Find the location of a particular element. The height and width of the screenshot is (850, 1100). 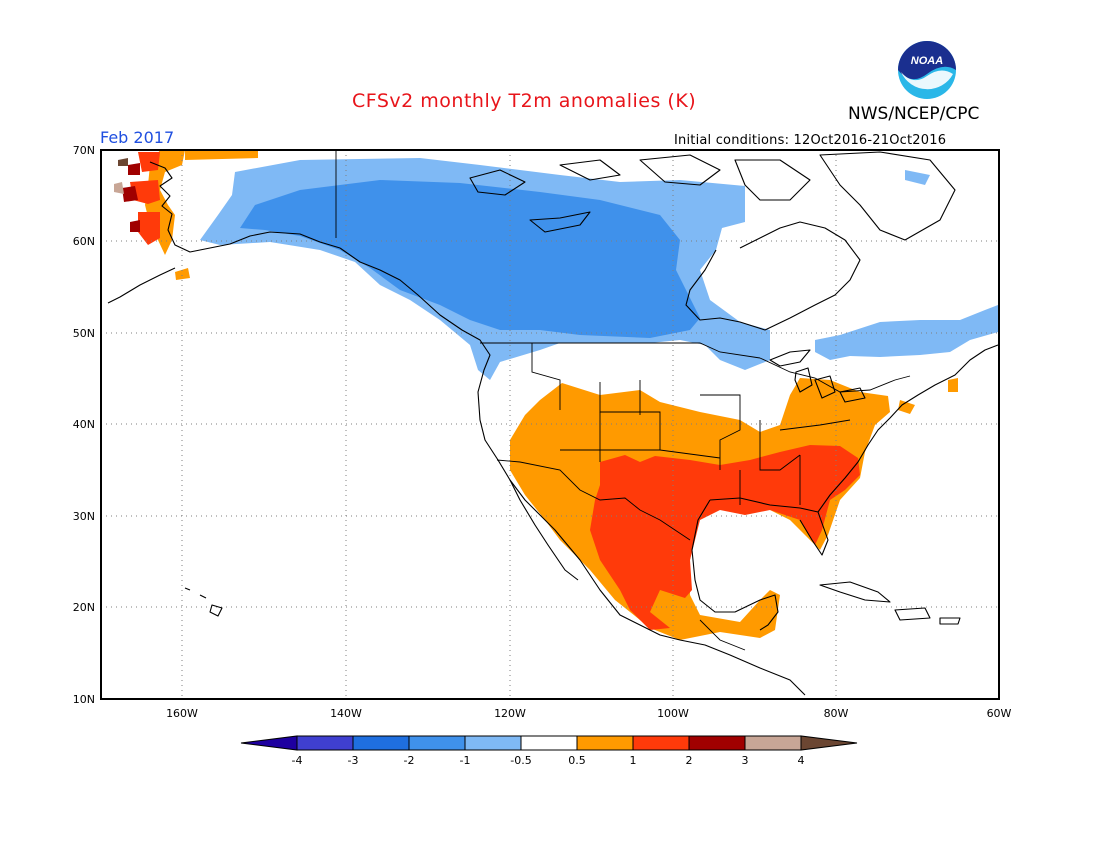

colorbar-tick-label: 0.5 is located at coordinates (577, 760).